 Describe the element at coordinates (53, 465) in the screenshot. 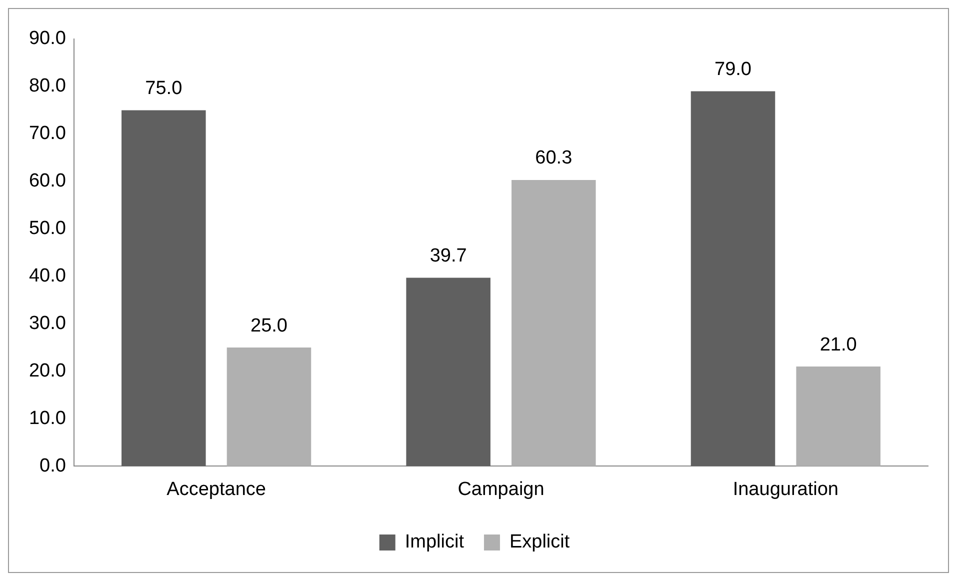

I see `y-tick-label: 0.0` at that location.